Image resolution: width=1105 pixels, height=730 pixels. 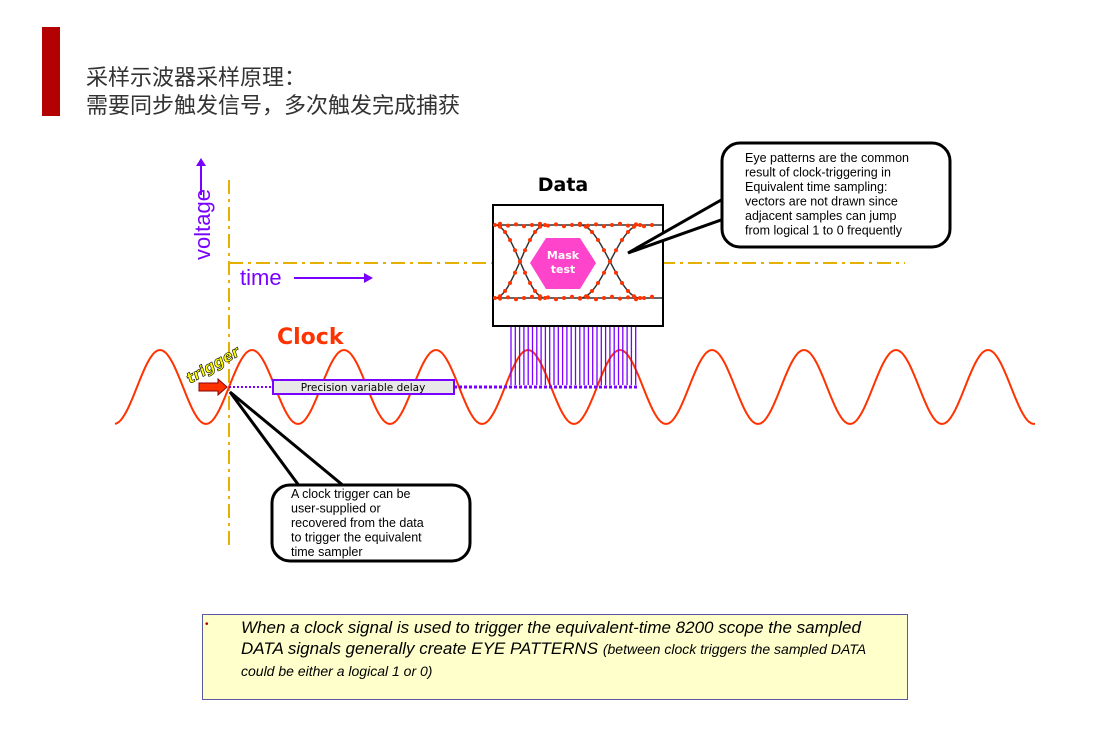 I want to click on sampling-strobes, so click(x=573, y=355).